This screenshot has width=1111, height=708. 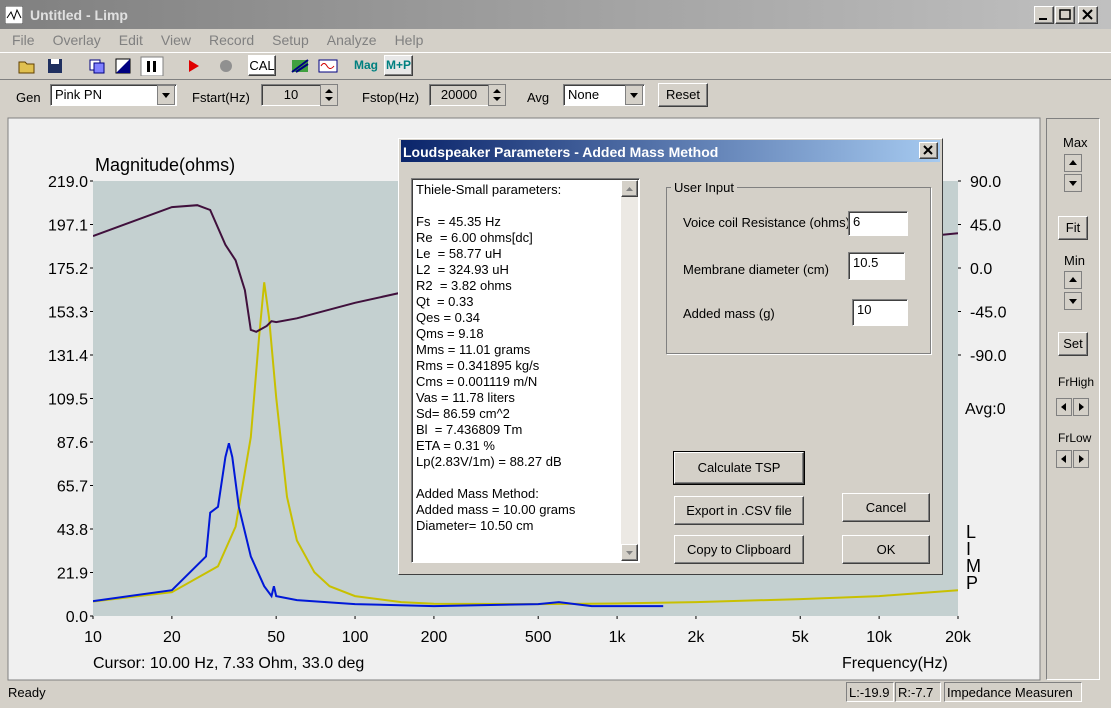 What do you see at coordinates (221, 97) in the screenshot?
I see `fstart-label: Fstart(Hz)` at bounding box center [221, 97].